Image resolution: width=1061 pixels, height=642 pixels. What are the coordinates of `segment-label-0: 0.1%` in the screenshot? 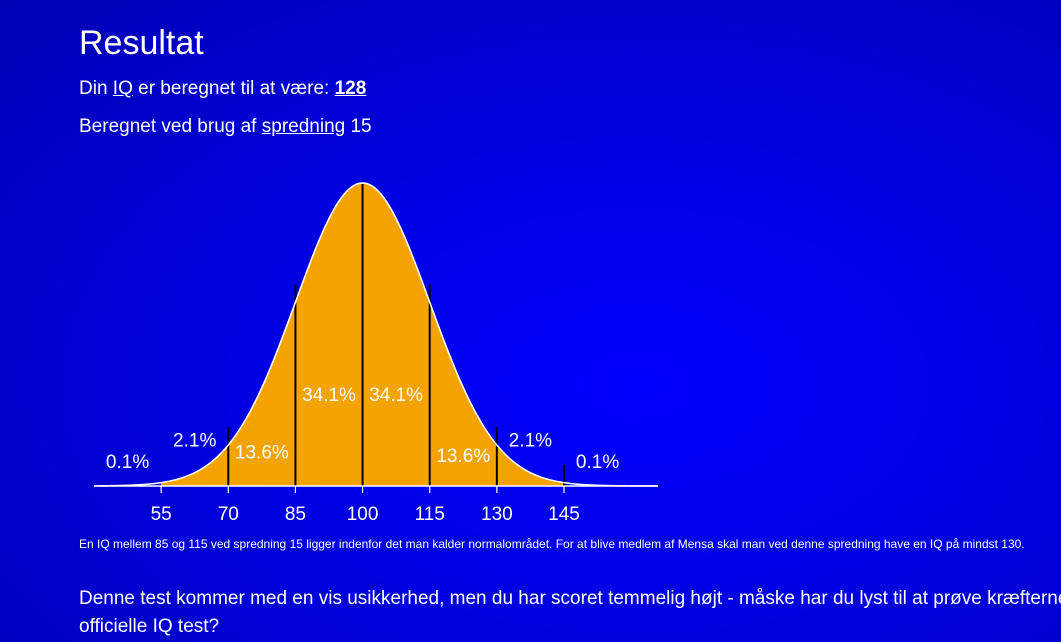 It's located at (127, 462).